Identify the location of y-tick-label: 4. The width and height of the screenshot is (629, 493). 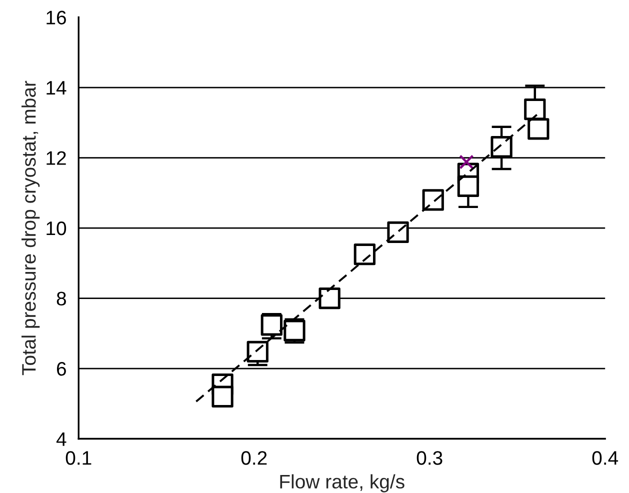
(61, 439).